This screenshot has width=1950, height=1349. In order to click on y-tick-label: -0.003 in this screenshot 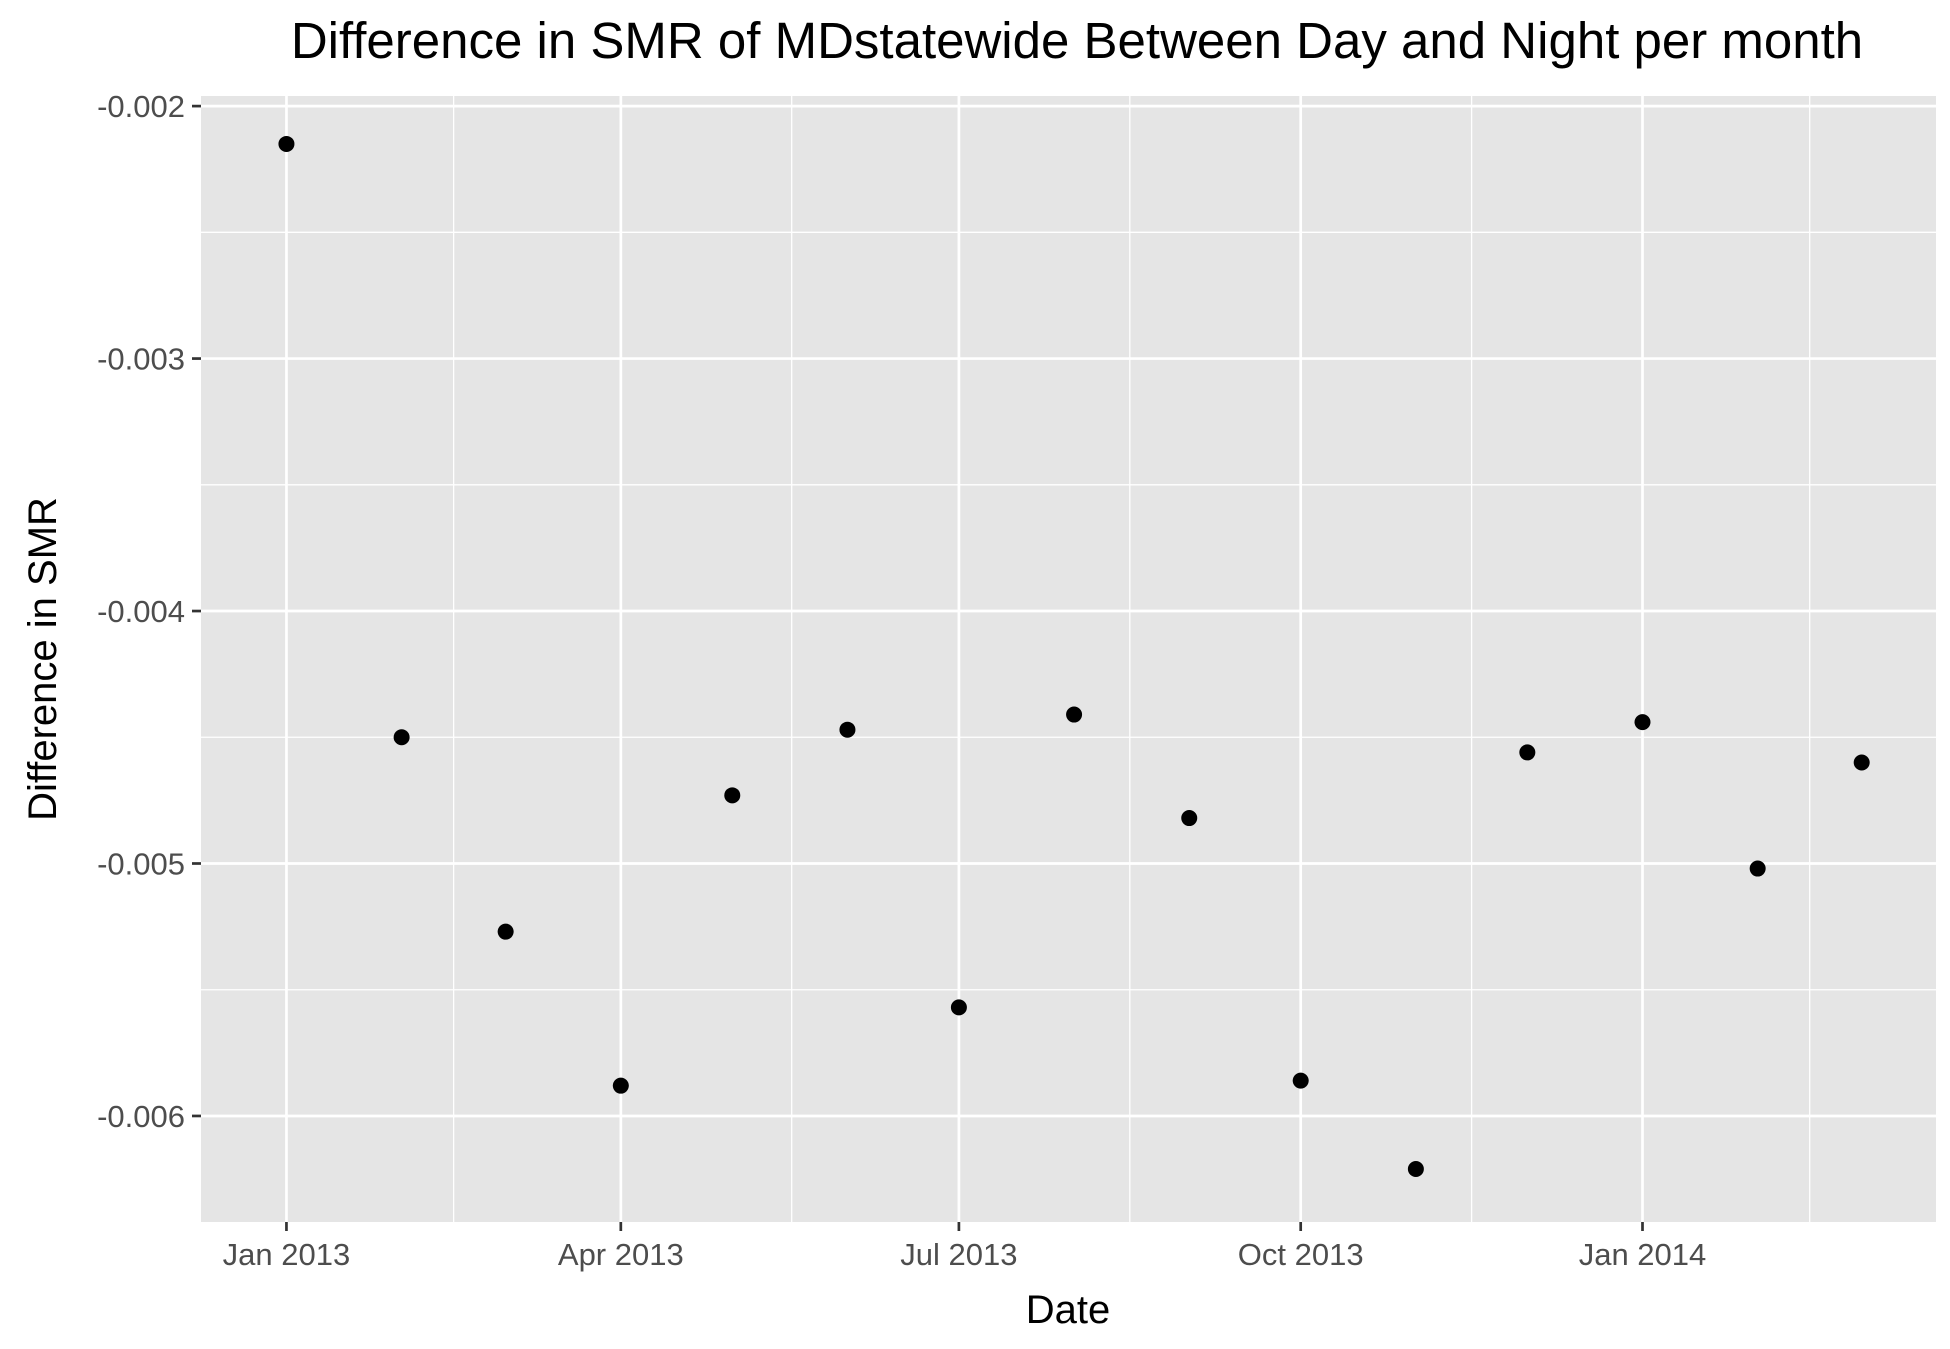, I will do `click(141, 359)`.